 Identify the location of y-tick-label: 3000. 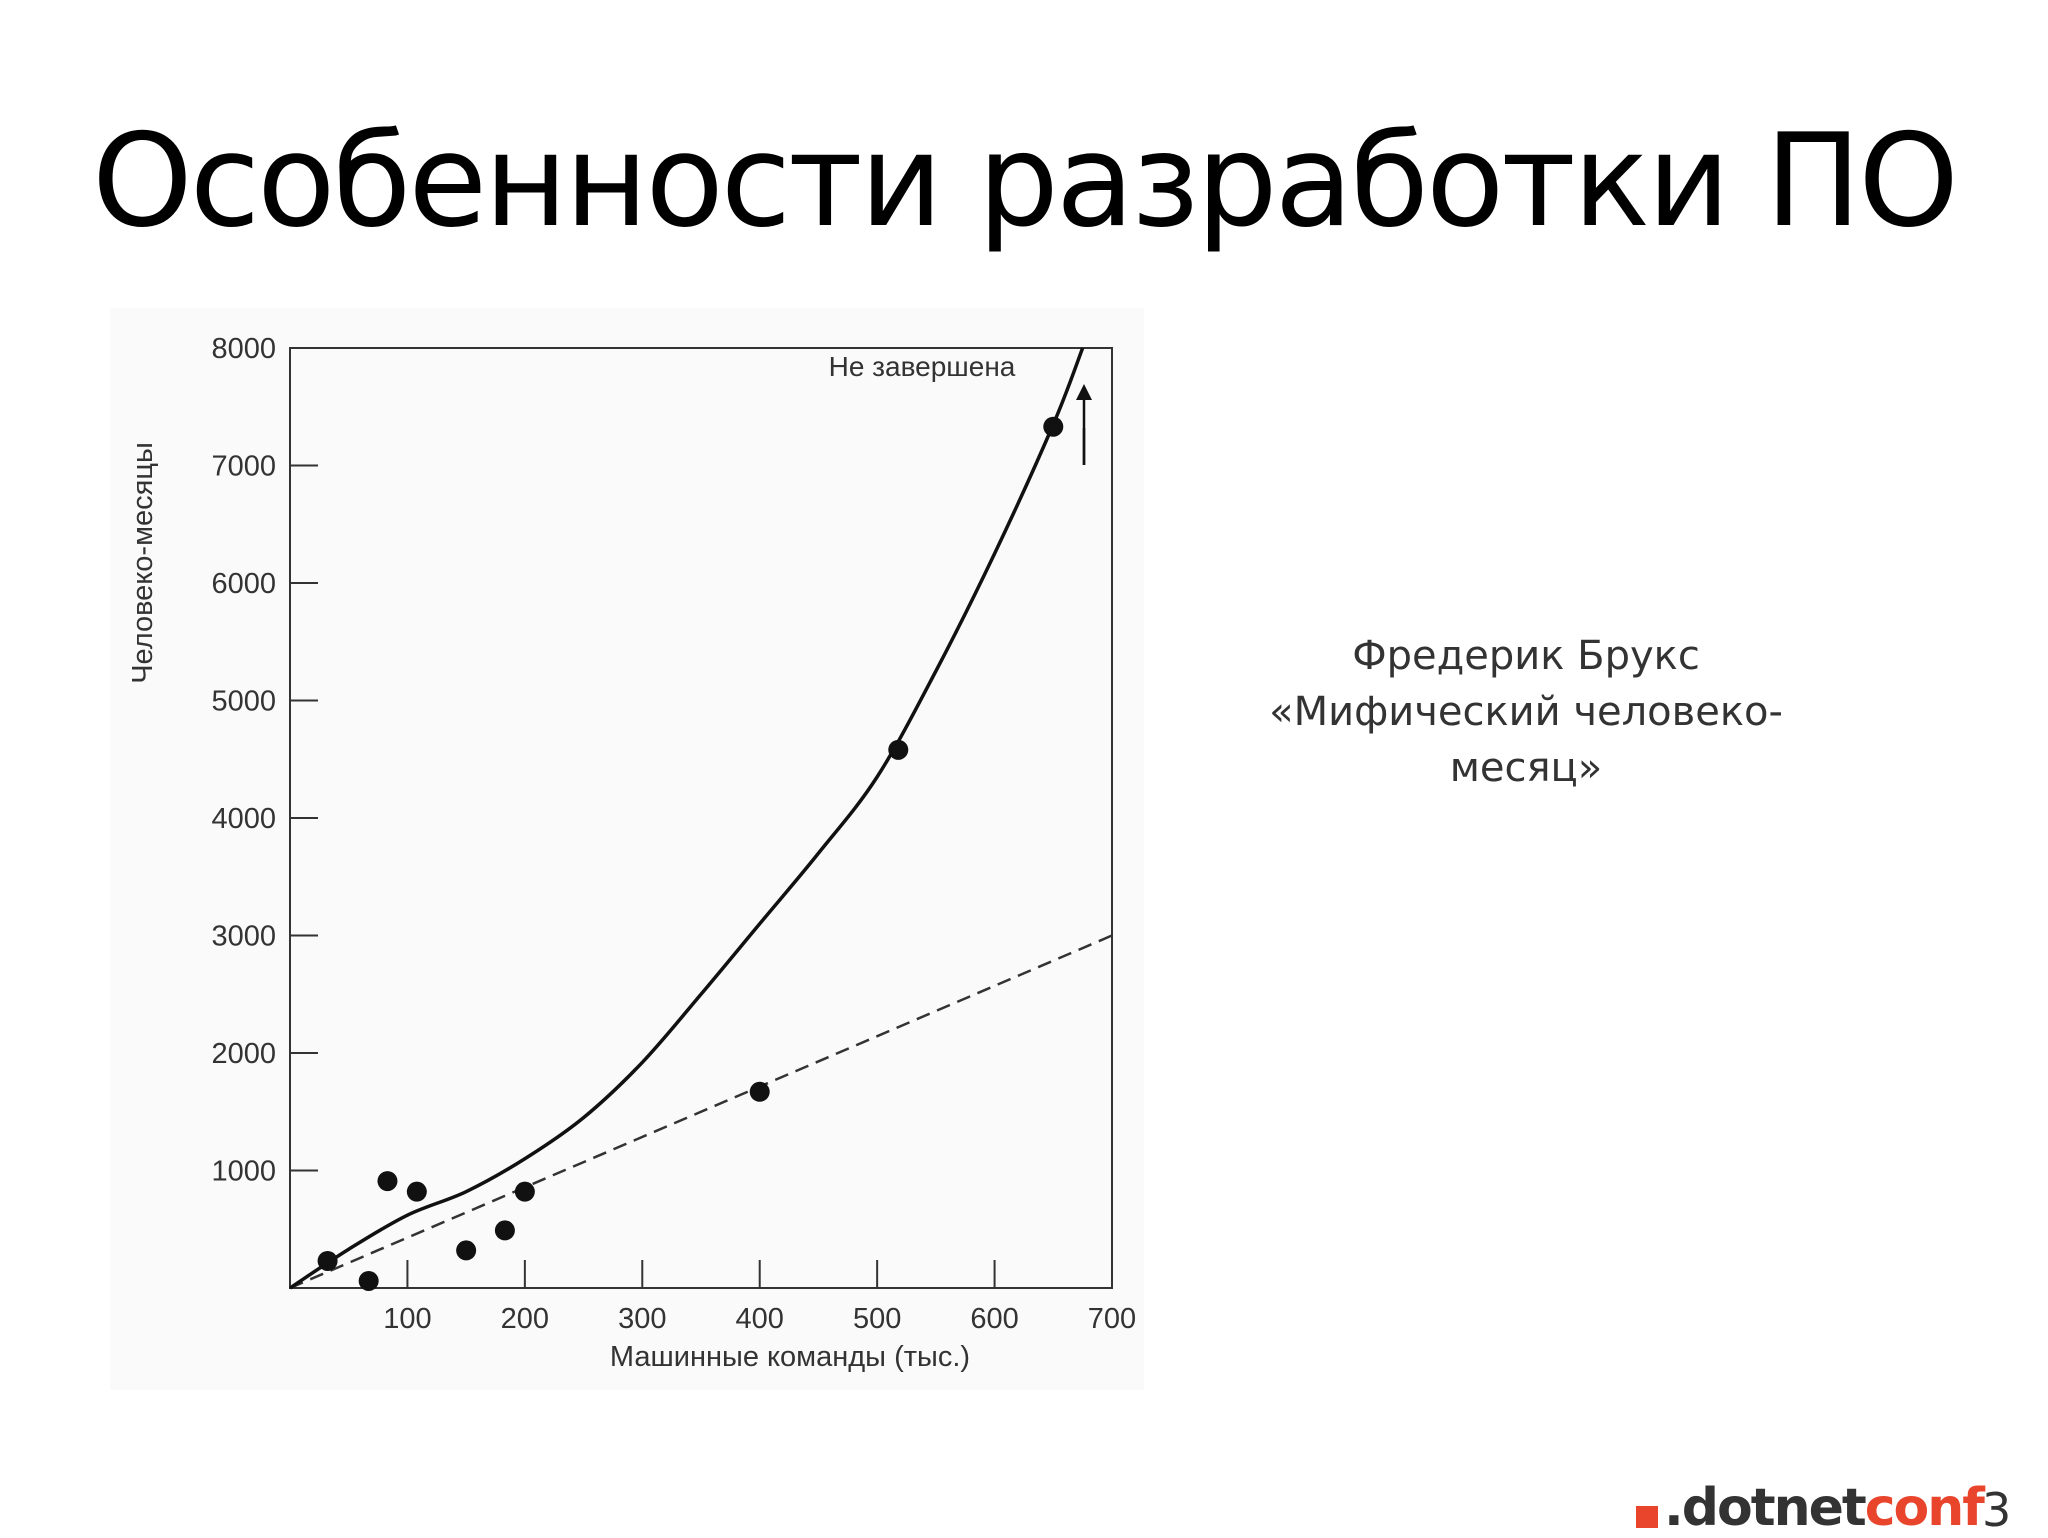
(243, 937).